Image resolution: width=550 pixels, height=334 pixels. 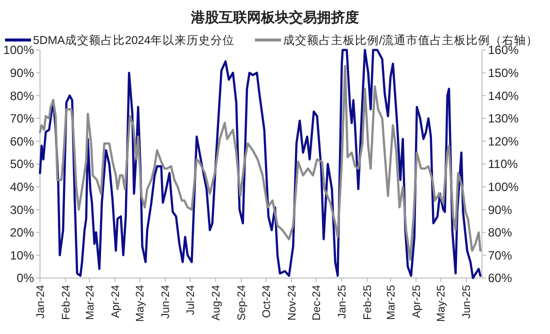 What do you see at coordinates (166, 302) in the screenshot?
I see `x-tick-label: Jun-24` at bounding box center [166, 302].